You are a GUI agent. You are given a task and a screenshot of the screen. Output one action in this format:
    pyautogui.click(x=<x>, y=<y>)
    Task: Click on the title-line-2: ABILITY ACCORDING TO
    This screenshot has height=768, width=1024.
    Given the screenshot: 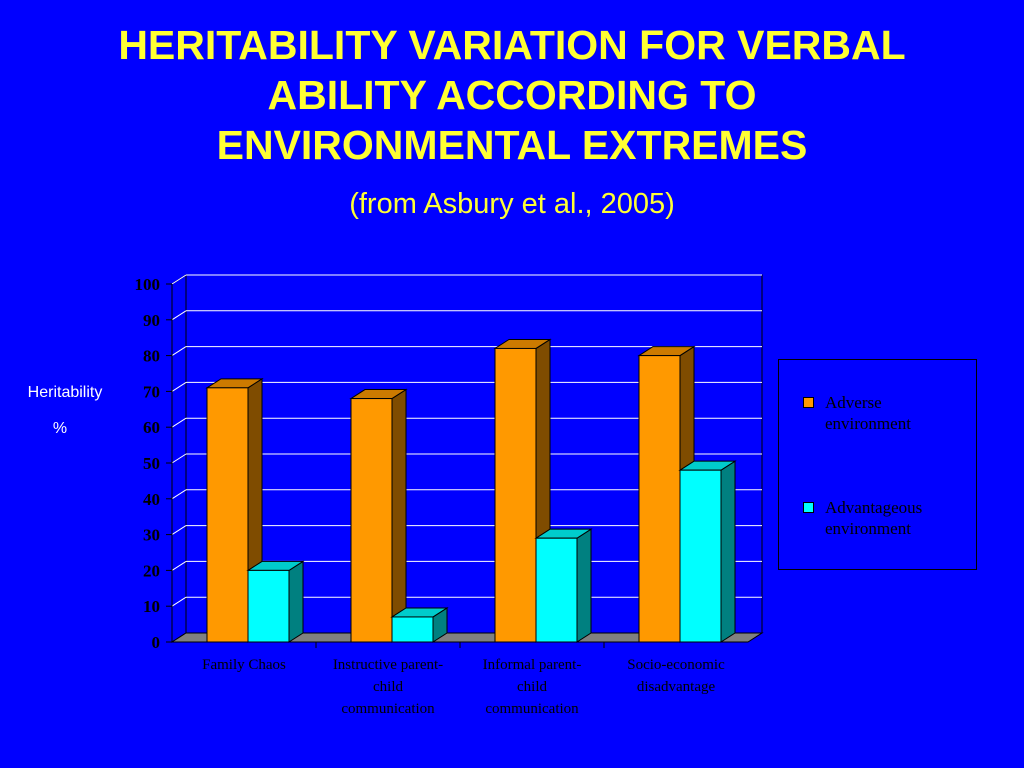 What is the action you would take?
    pyautogui.click(x=512, y=95)
    